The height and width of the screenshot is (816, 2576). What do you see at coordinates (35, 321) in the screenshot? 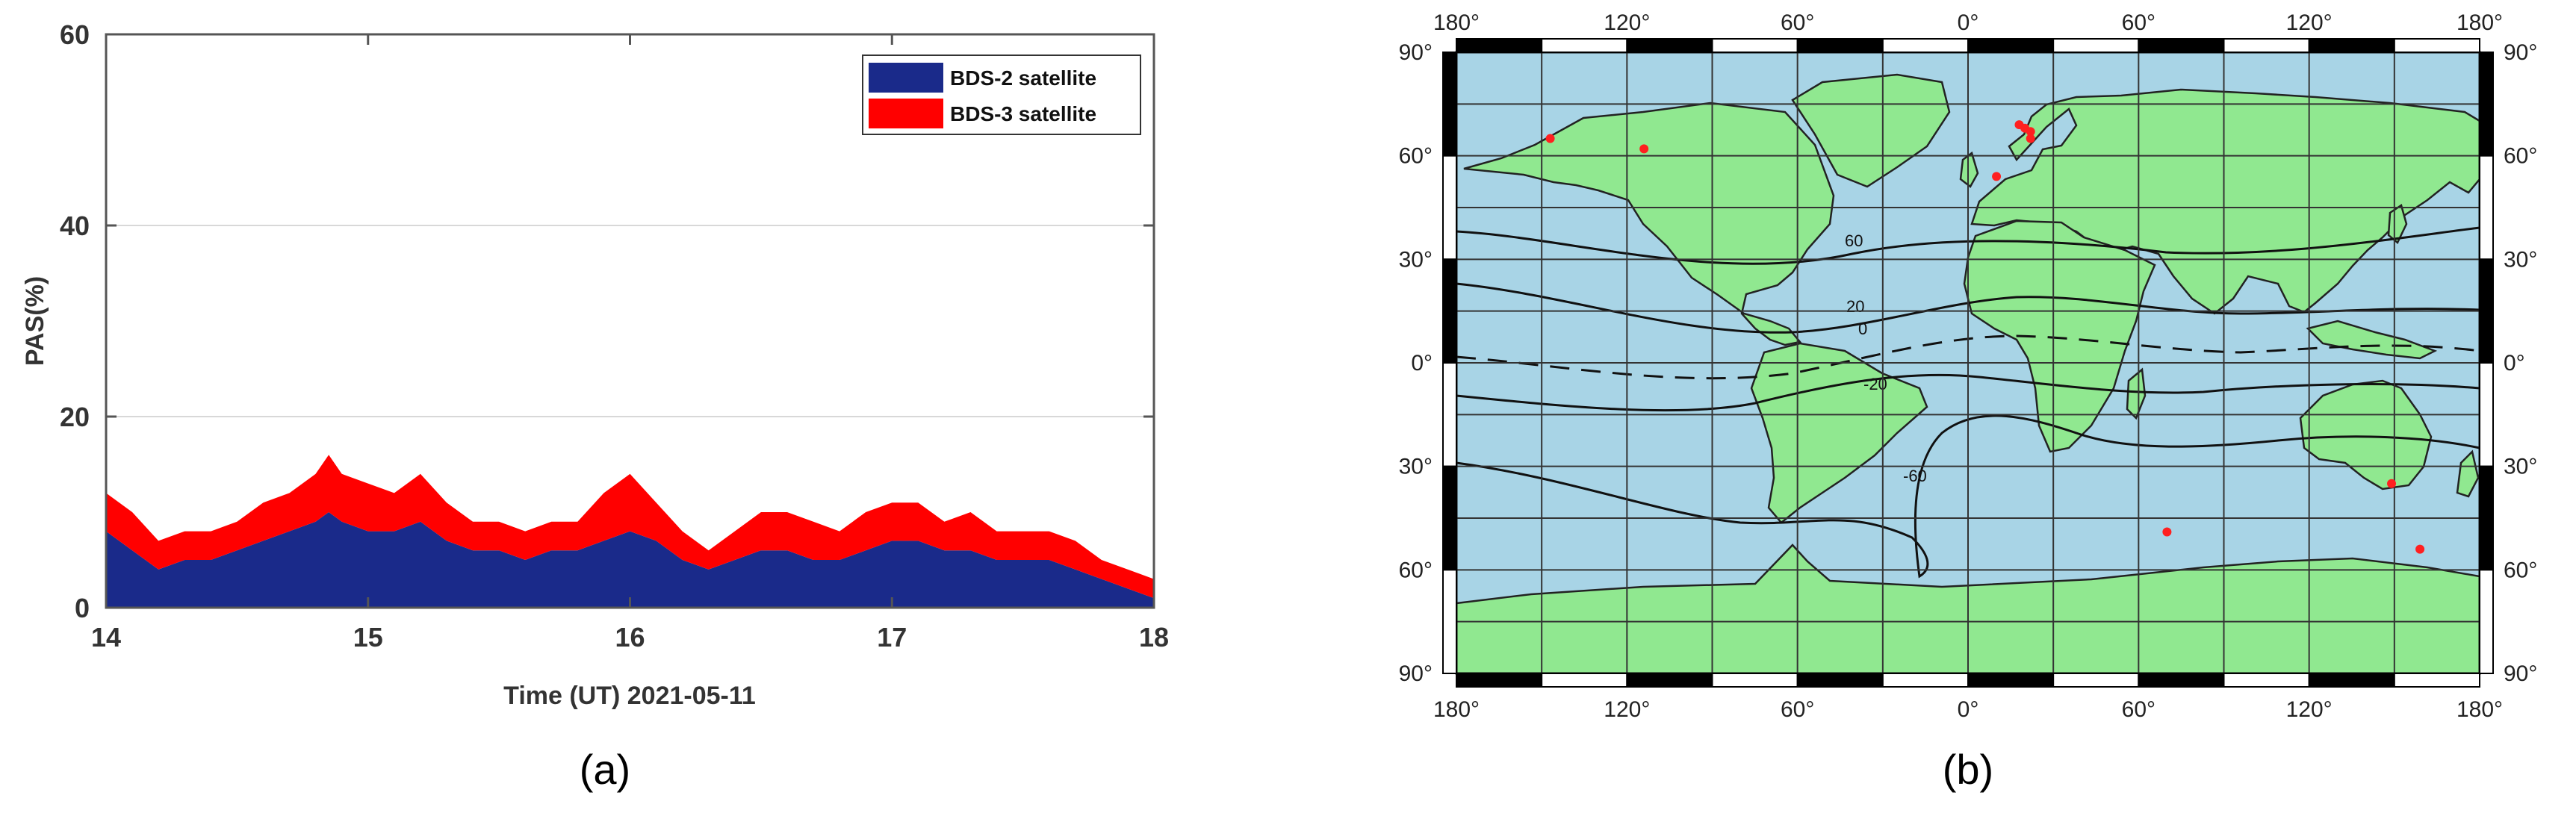
I see `y-axis-title: PAS(%)` at bounding box center [35, 321].